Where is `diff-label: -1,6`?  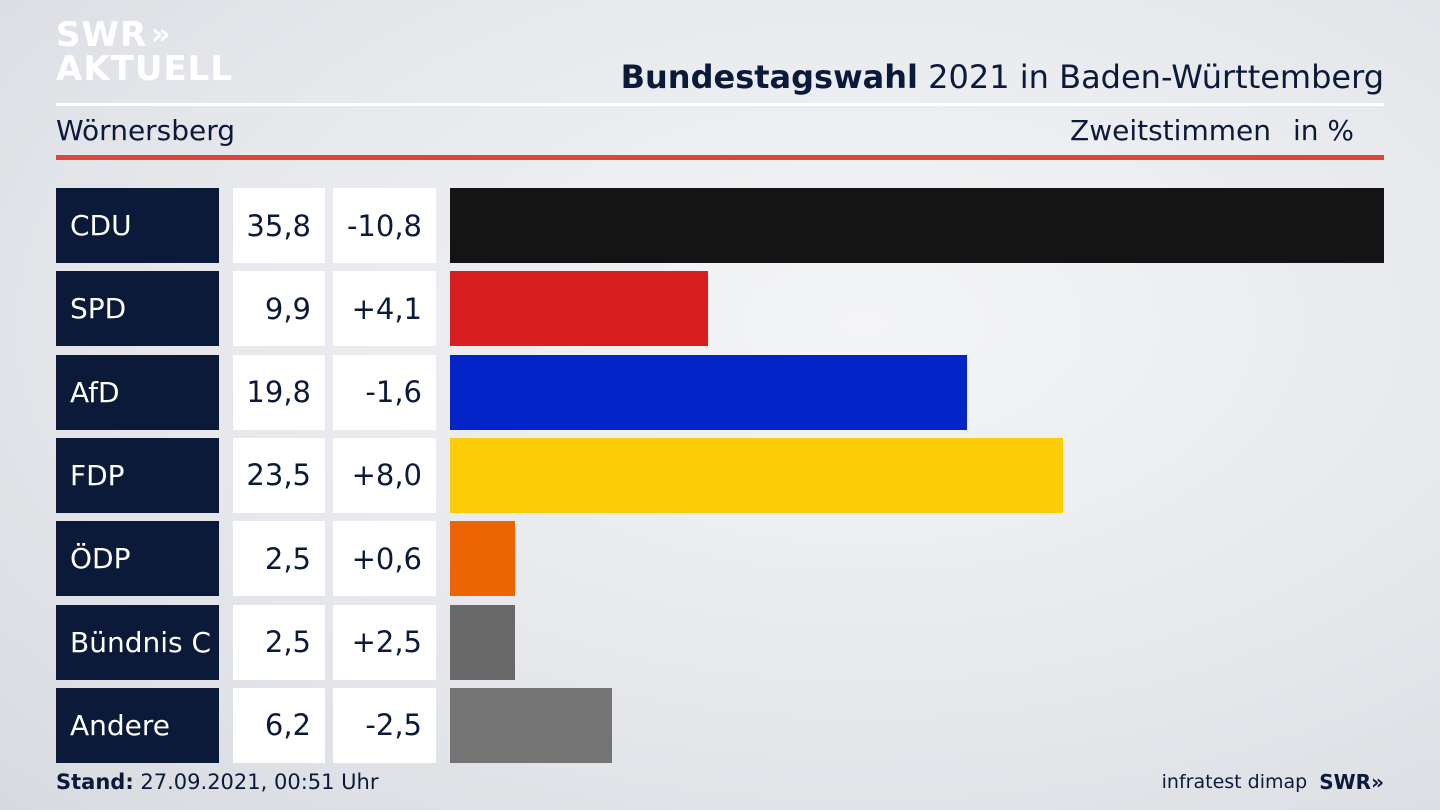 diff-label: -1,6 is located at coordinates (384, 392).